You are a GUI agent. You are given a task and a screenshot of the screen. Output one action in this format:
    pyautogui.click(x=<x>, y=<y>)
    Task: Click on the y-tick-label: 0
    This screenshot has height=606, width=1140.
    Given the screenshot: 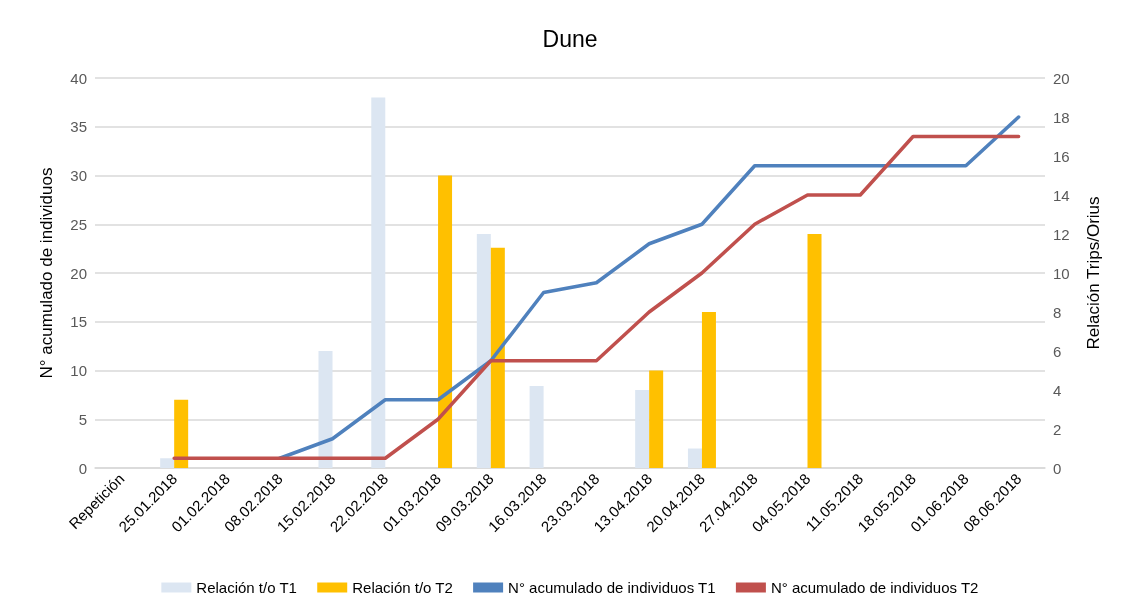 What is the action you would take?
    pyautogui.click(x=82, y=468)
    